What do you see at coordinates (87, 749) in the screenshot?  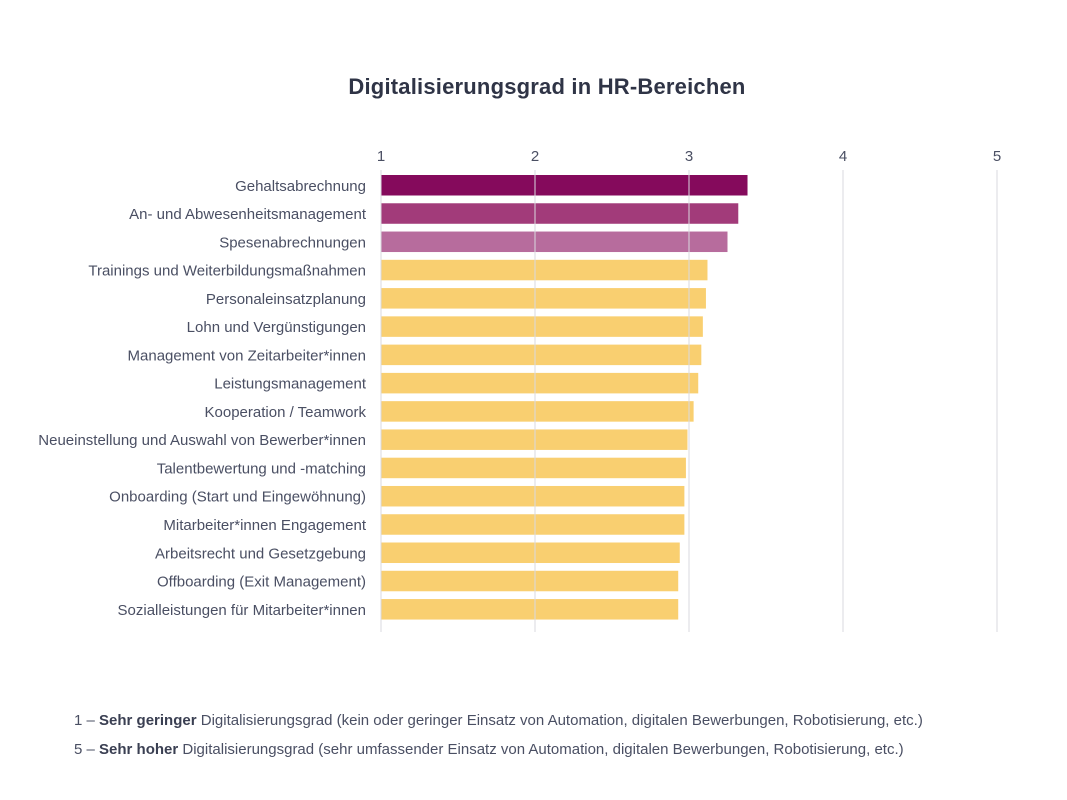 I see `legend-2-prefix: 5 –` at bounding box center [87, 749].